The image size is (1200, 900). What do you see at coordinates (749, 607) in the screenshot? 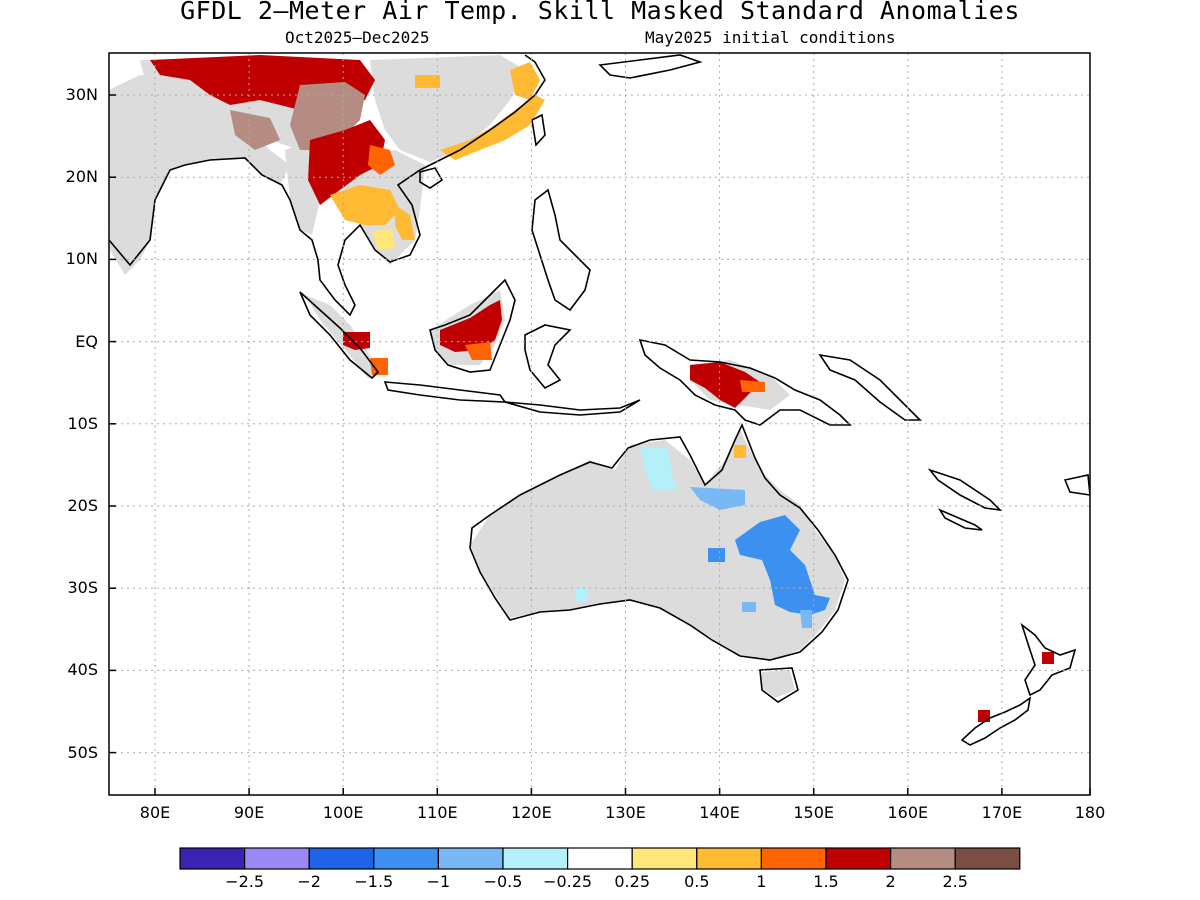
I see `anomaly-inland-south` at bounding box center [749, 607].